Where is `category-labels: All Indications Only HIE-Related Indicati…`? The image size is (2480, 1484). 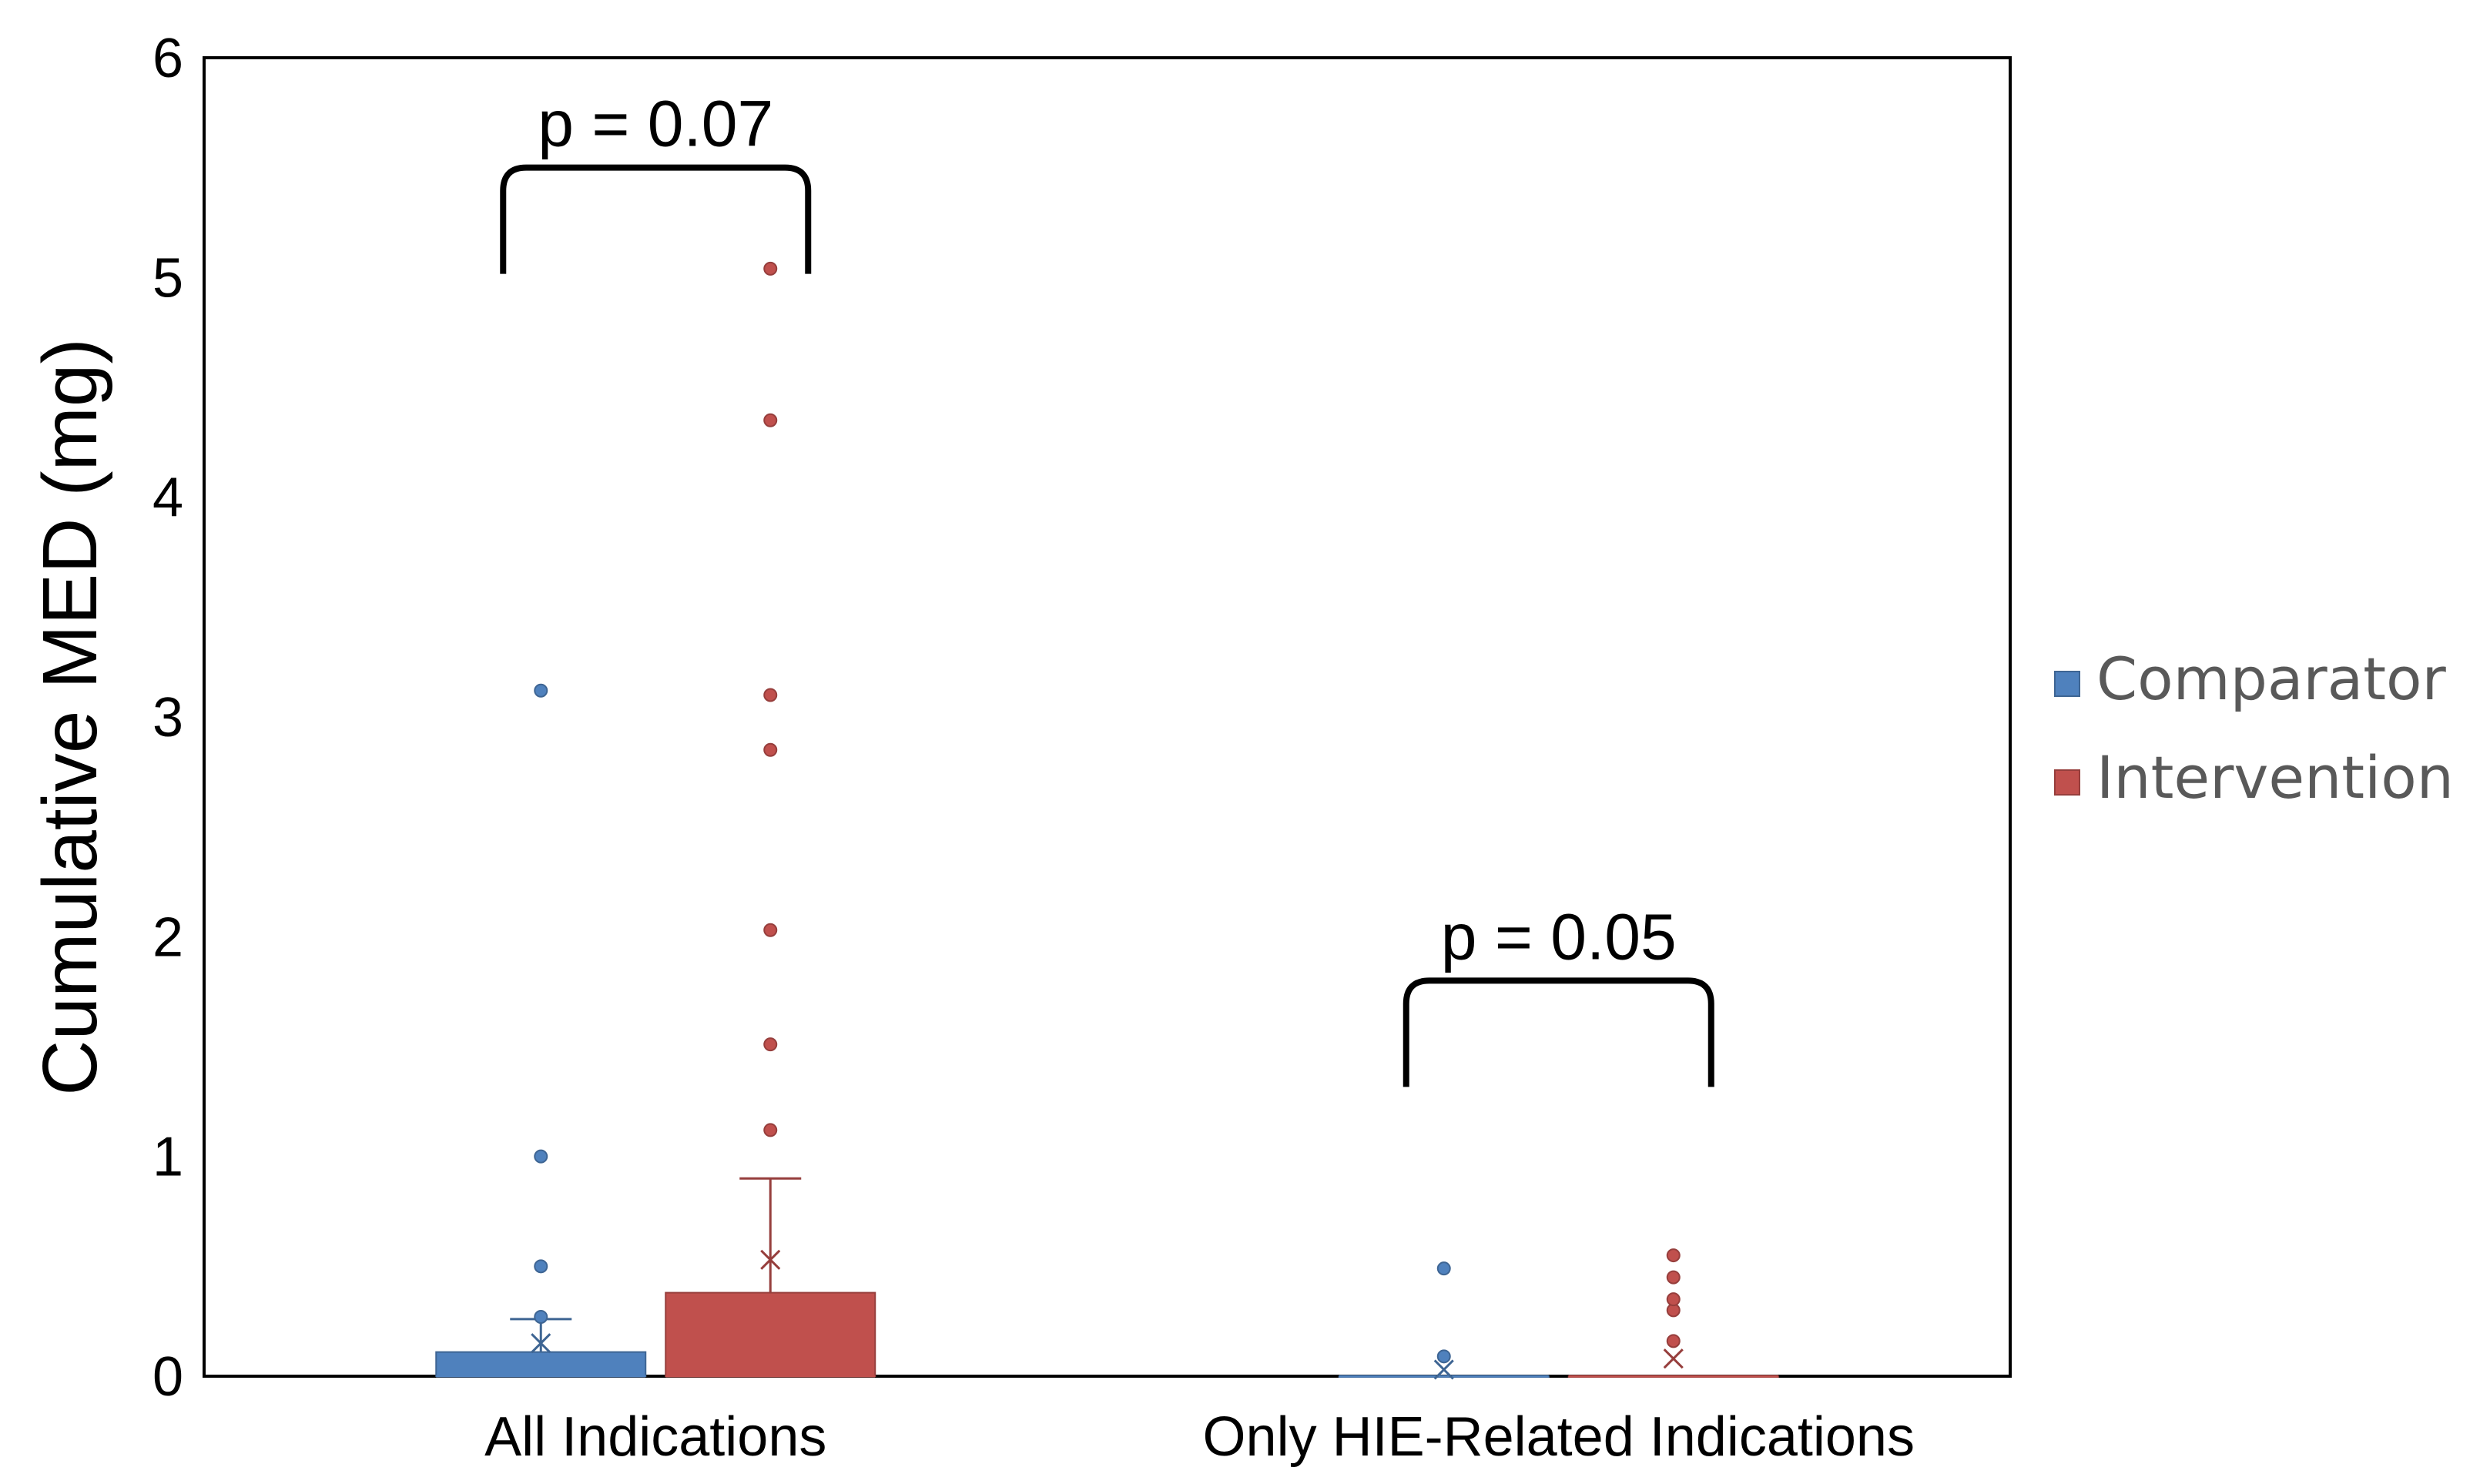 category-labels: All Indications Only HIE-Related Indicati… is located at coordinates (1199, 1437).